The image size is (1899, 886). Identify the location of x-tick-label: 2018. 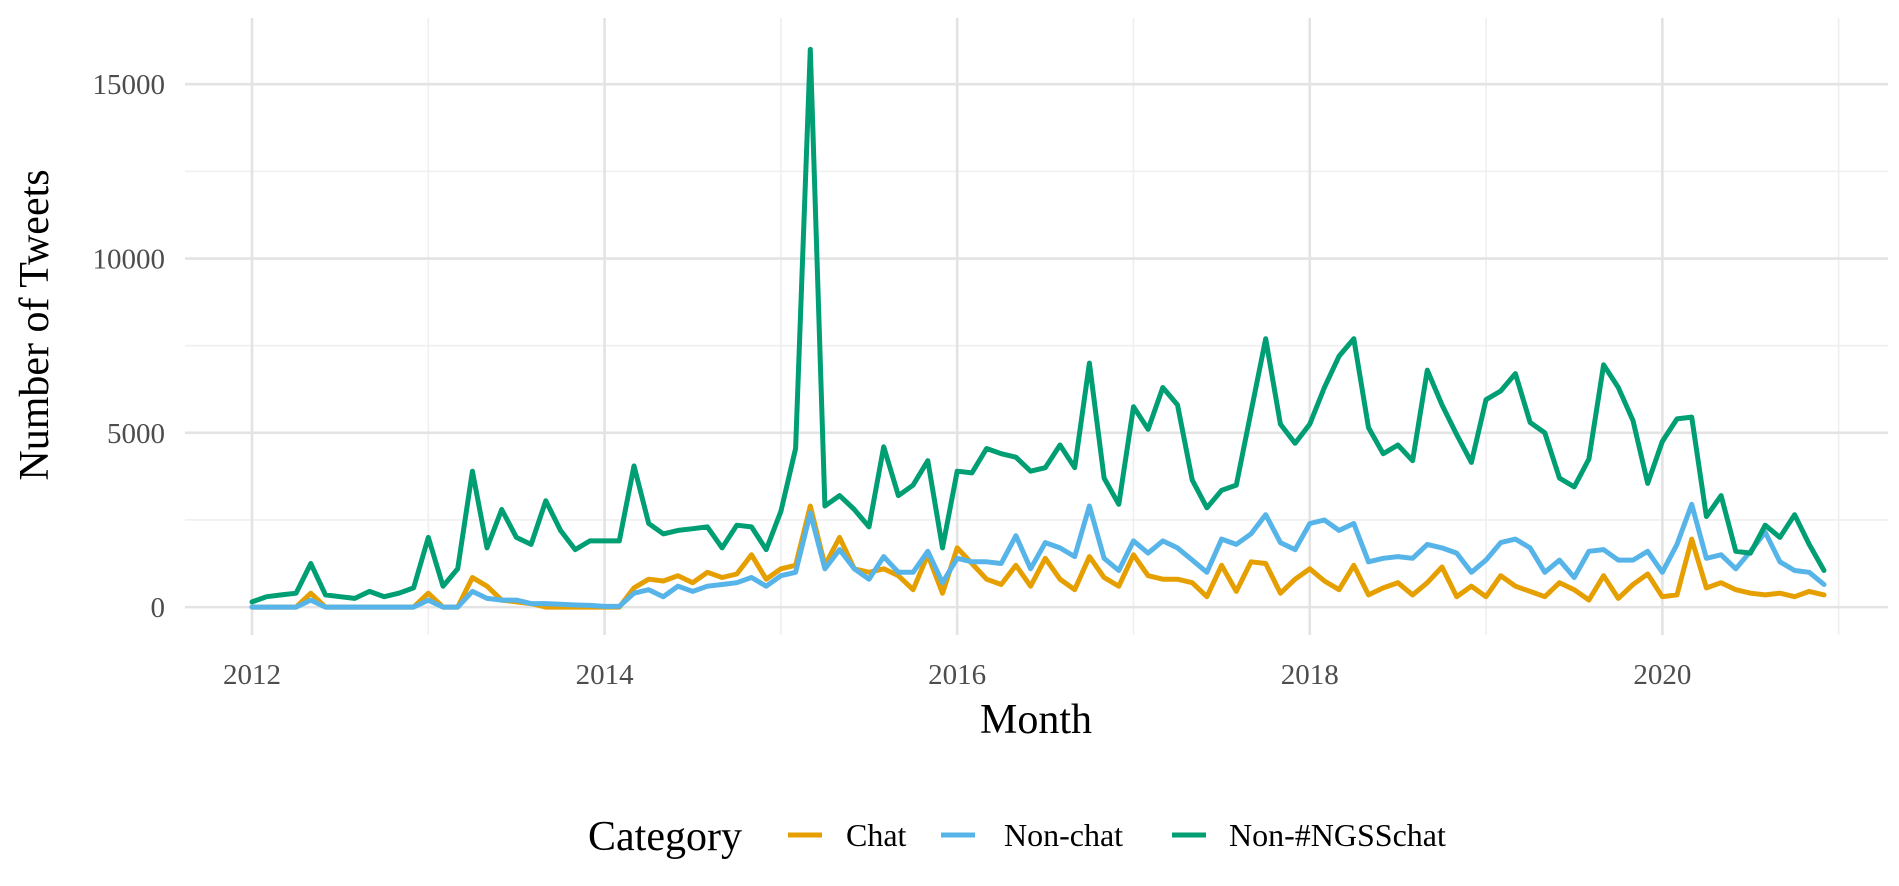
(1310, 675).